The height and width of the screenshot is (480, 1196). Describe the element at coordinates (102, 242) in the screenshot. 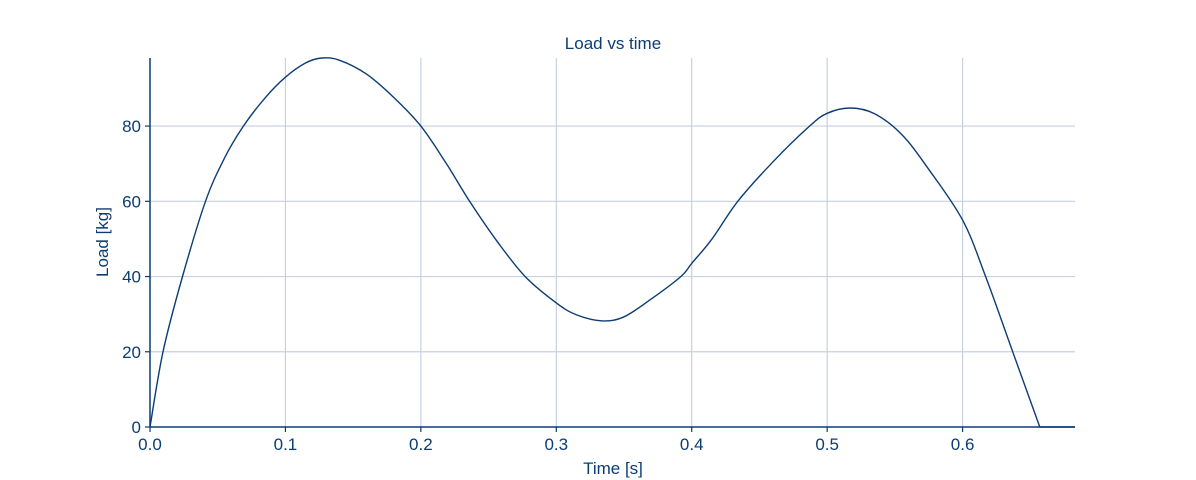

I see `y-axis-label: Load [kg]` at that location.